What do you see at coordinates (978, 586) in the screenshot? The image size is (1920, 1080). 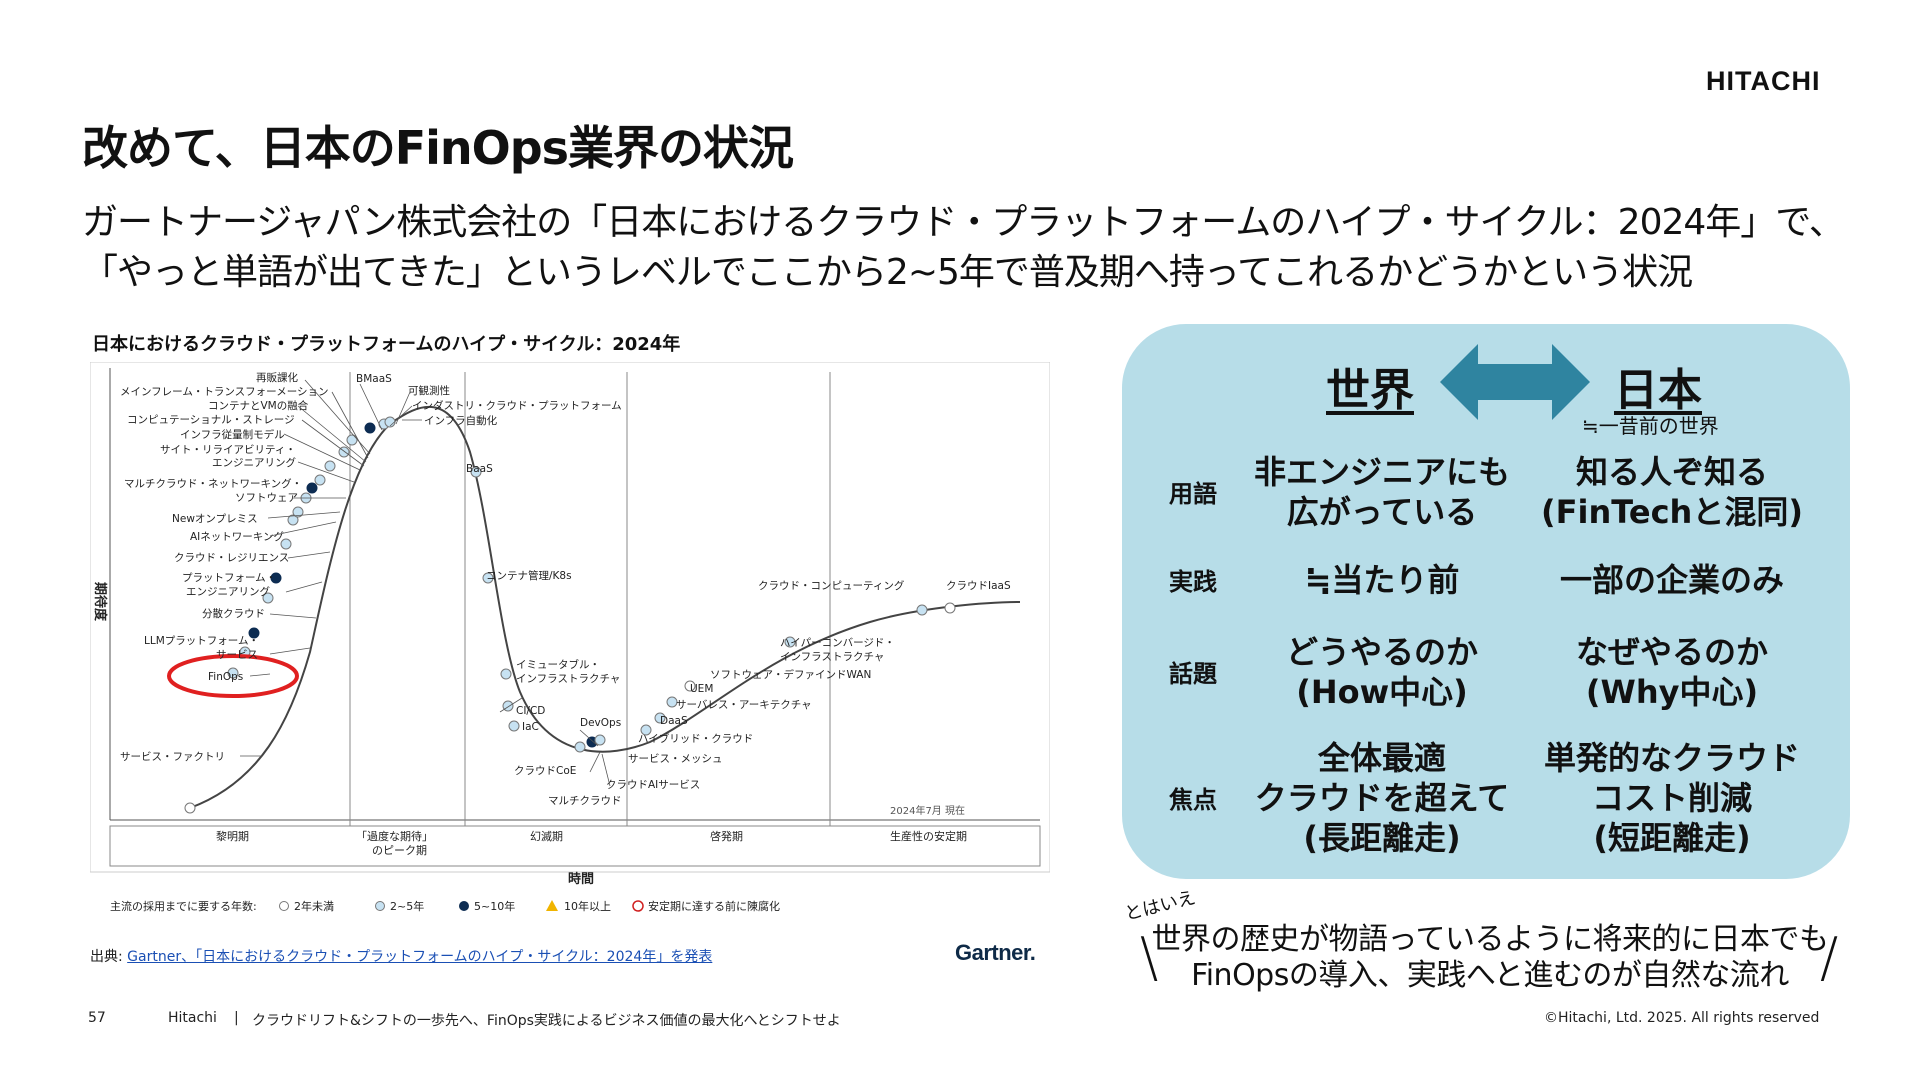 I see `label-cloud-iaas: クラウドIaaS` at bounding box center [978, 586].